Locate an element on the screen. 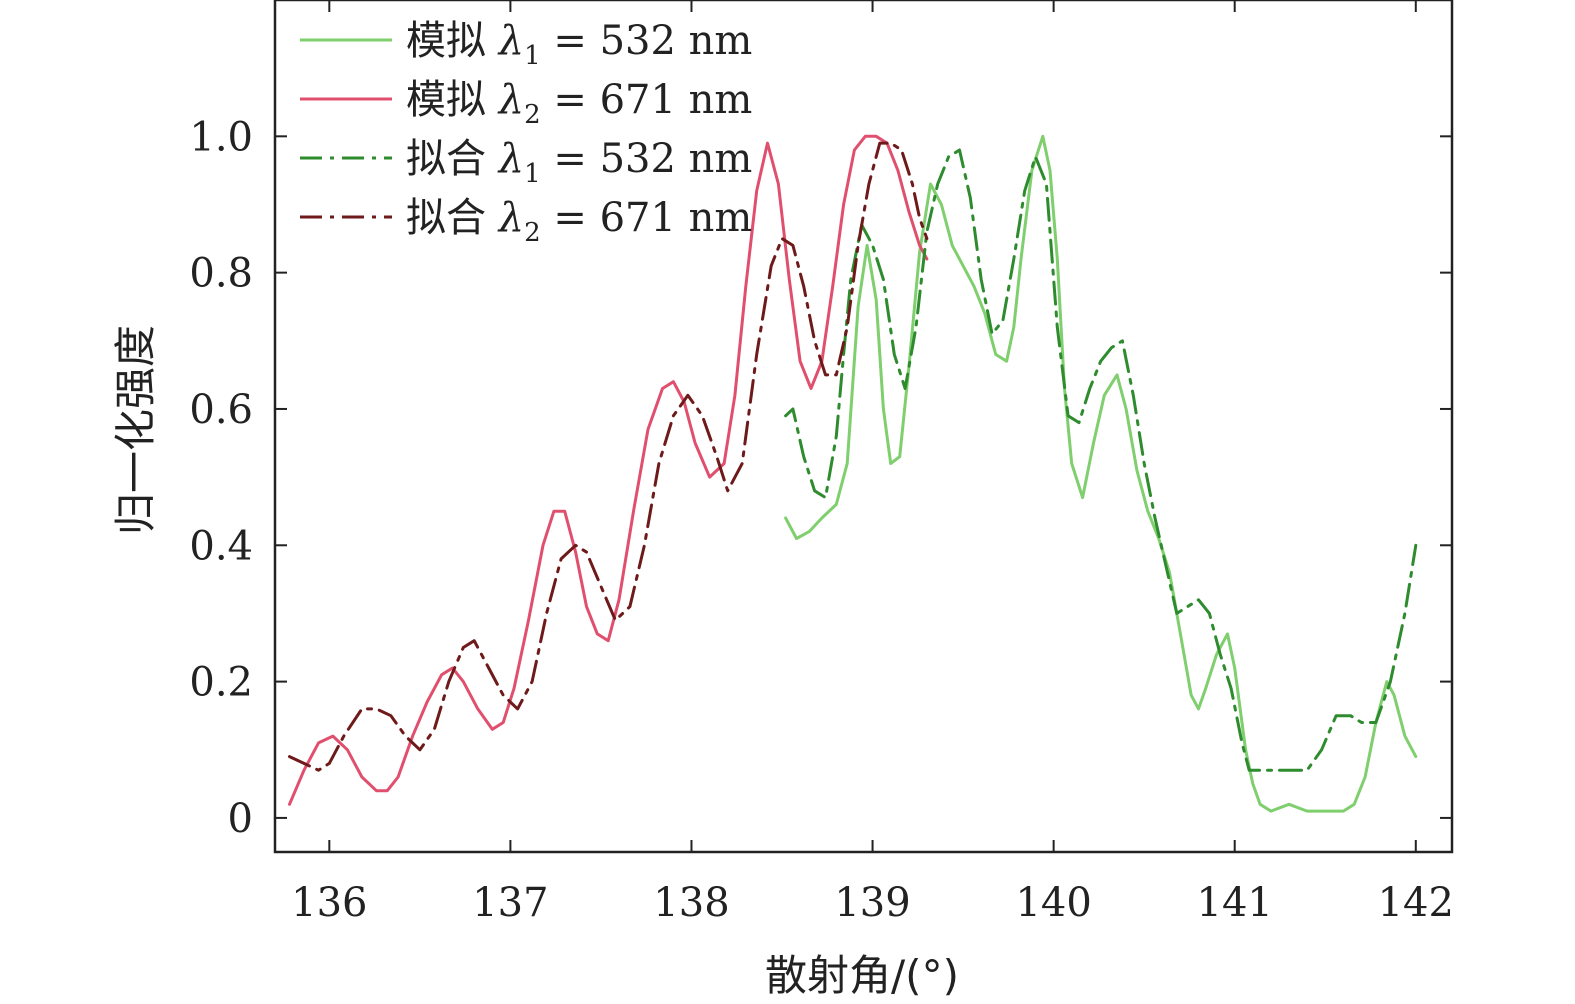 This screenshot has width=1575, height=1004. x-tick-label: 136 is located at coordinates (329, 903).